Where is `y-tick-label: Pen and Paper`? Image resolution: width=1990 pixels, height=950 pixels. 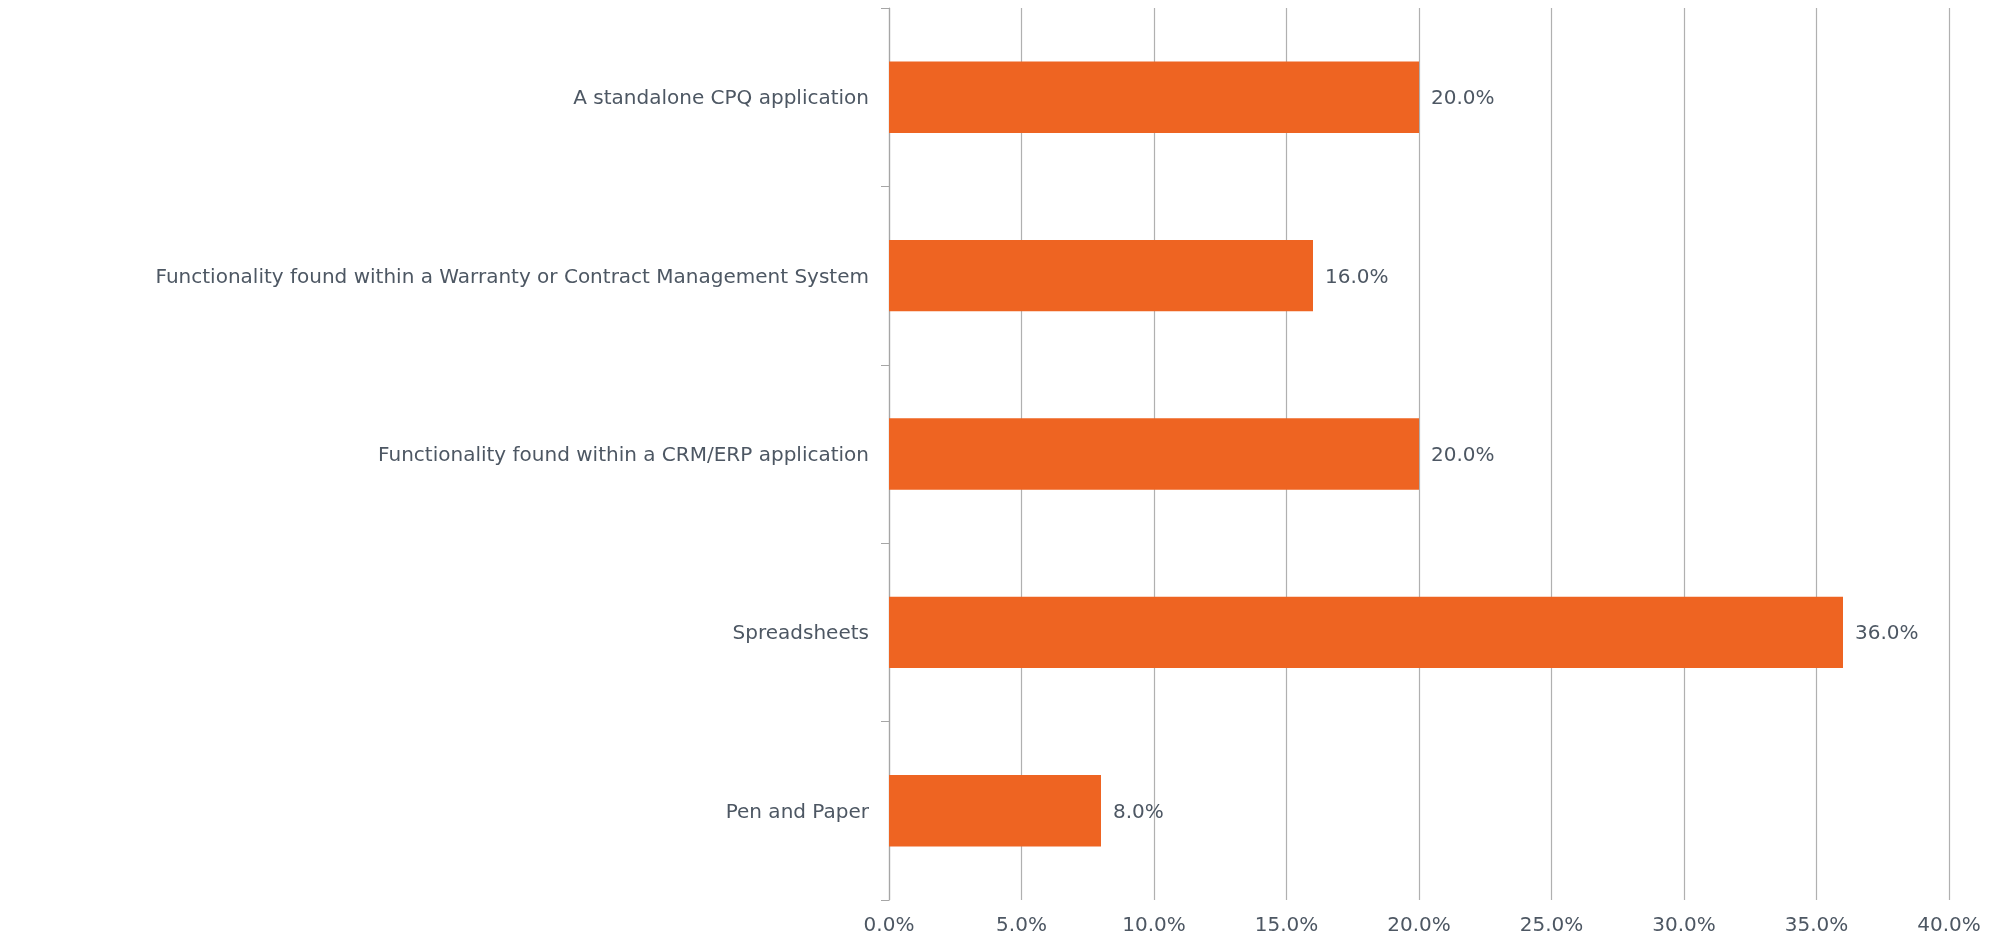
y-tick-label: Pen and Paper is located at coordinates (797, 810).